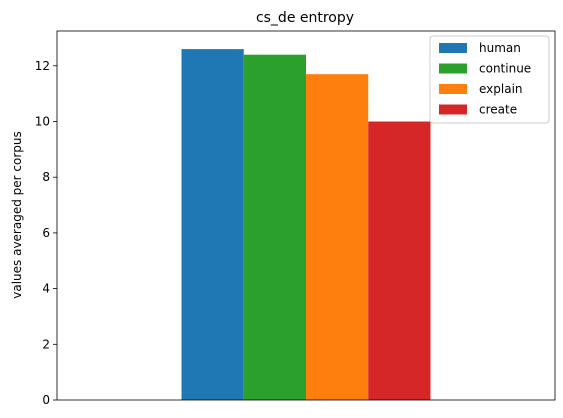  Describe the element at coordinates (274, 227) in the screenshot. I see `bar-continue` at that location.